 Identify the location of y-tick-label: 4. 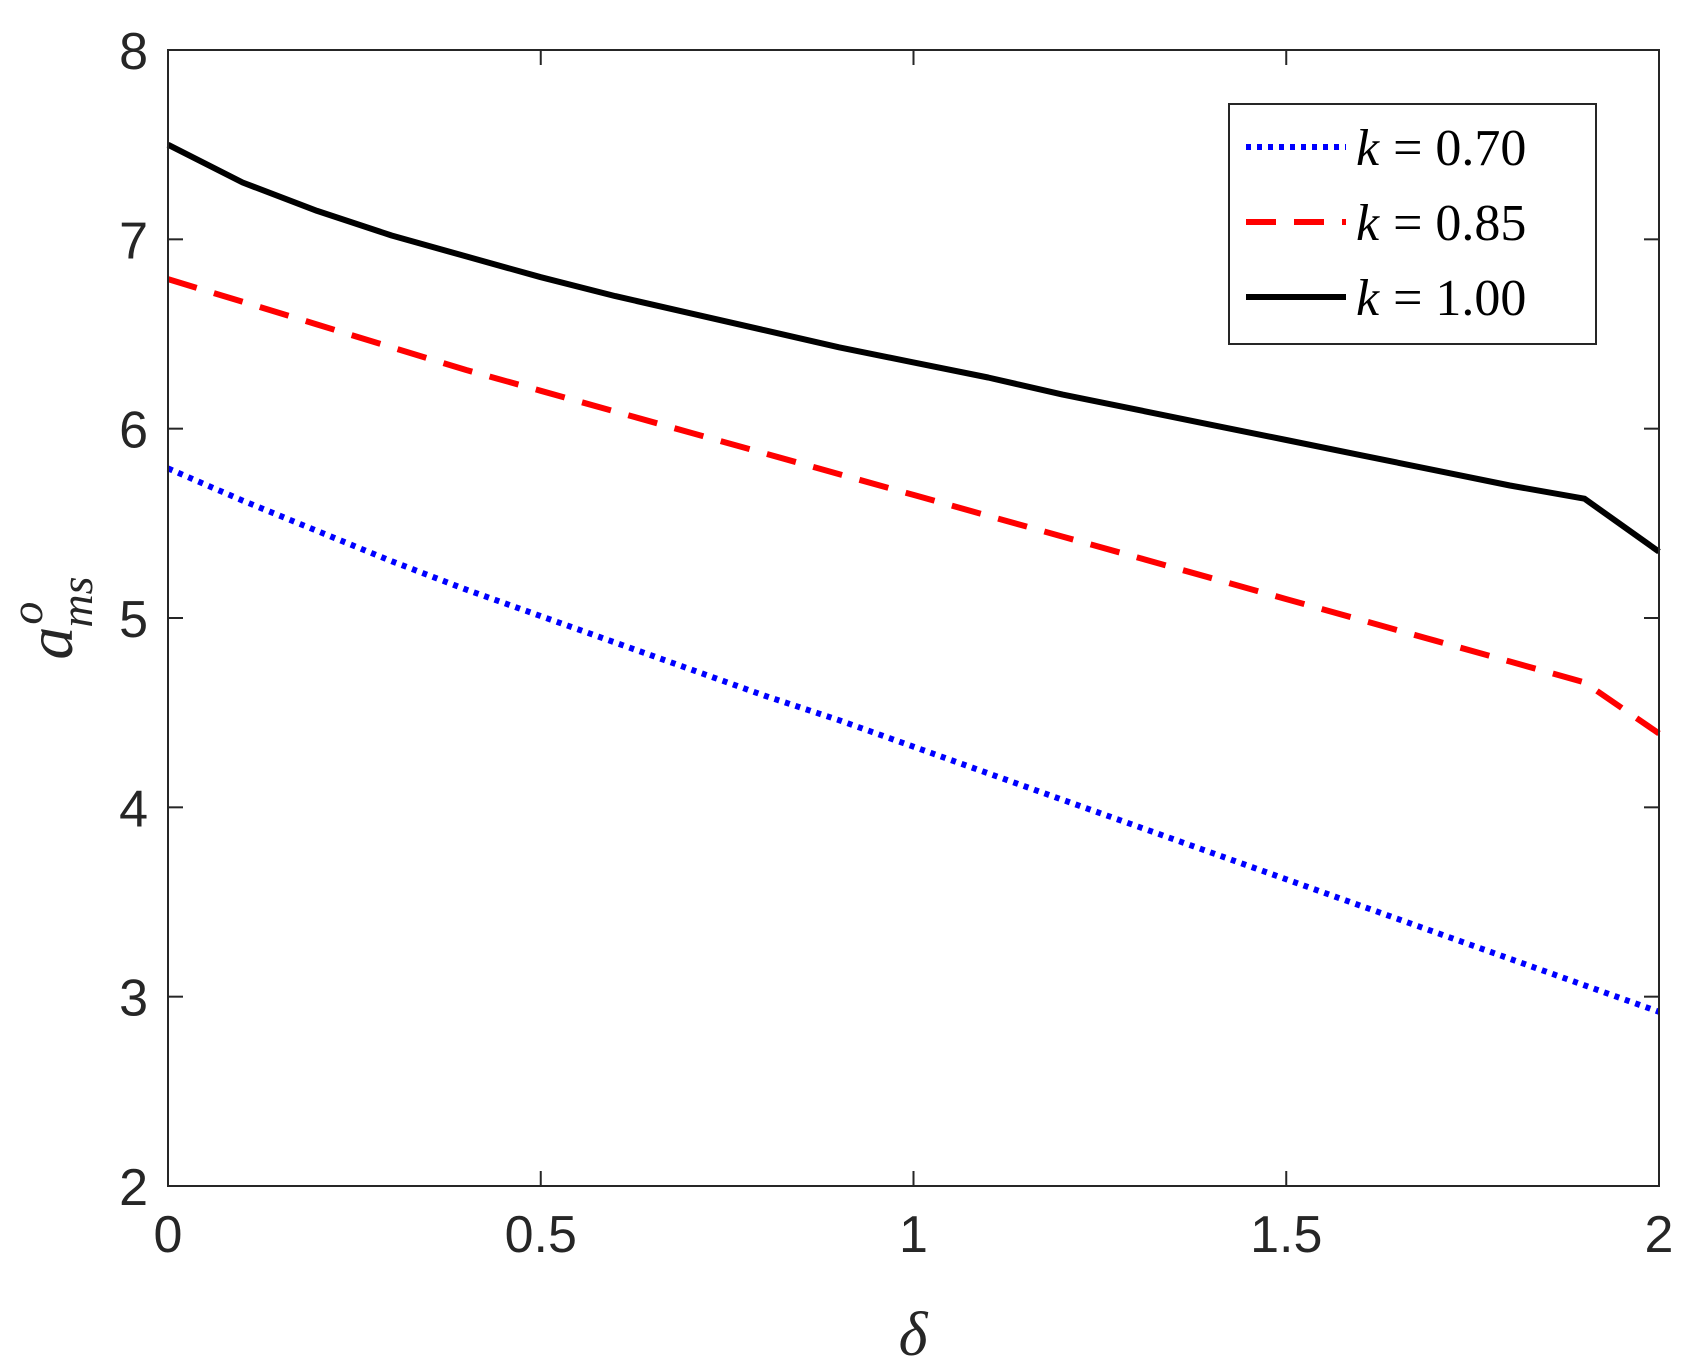
(133, 809).